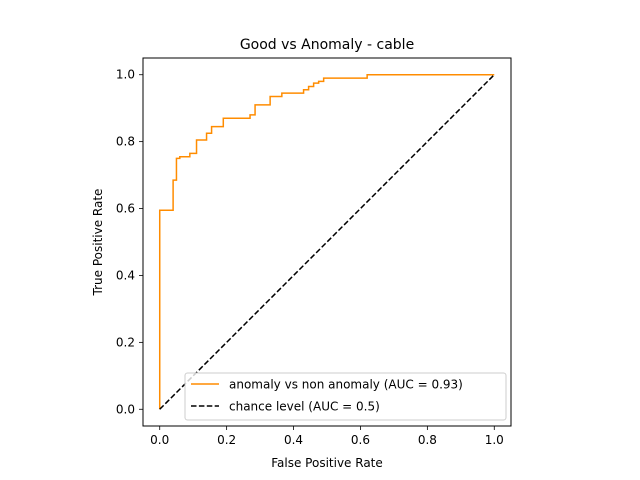  Describe the element at coordinates (494, 440) in the screenshot. I see `x-tick-label: 1.0` at that location.